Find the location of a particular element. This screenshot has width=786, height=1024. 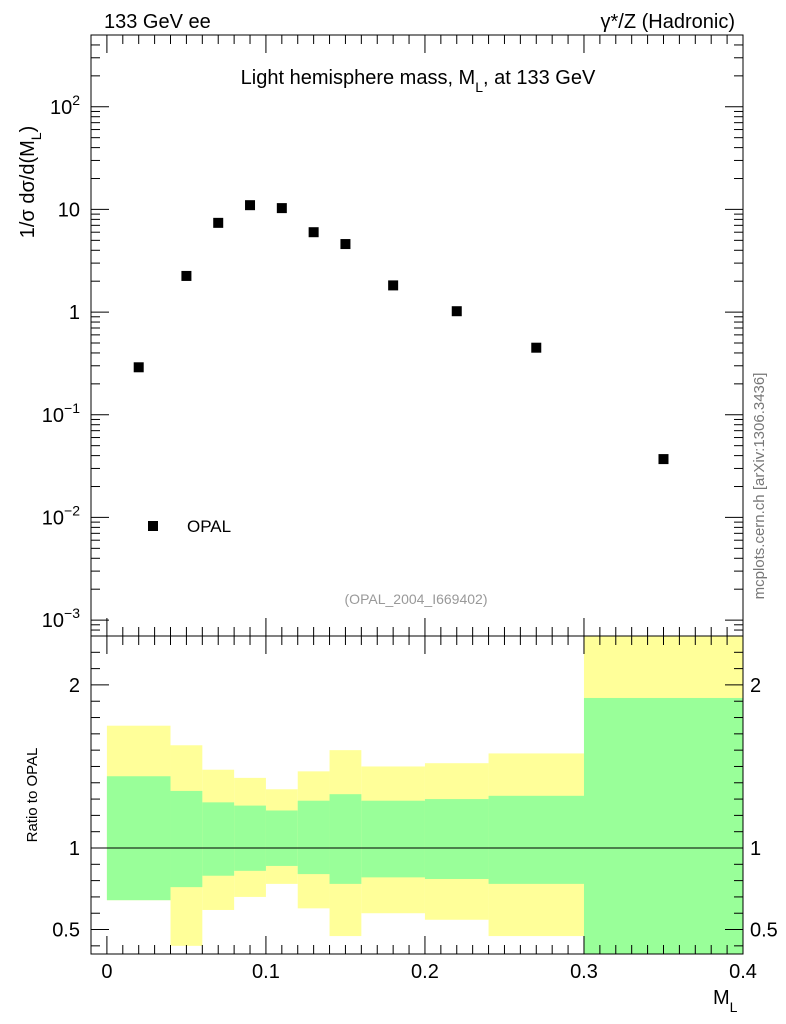

analysis-reference: (OPAL_2004_I669402) is located at coordinates (416, 599).